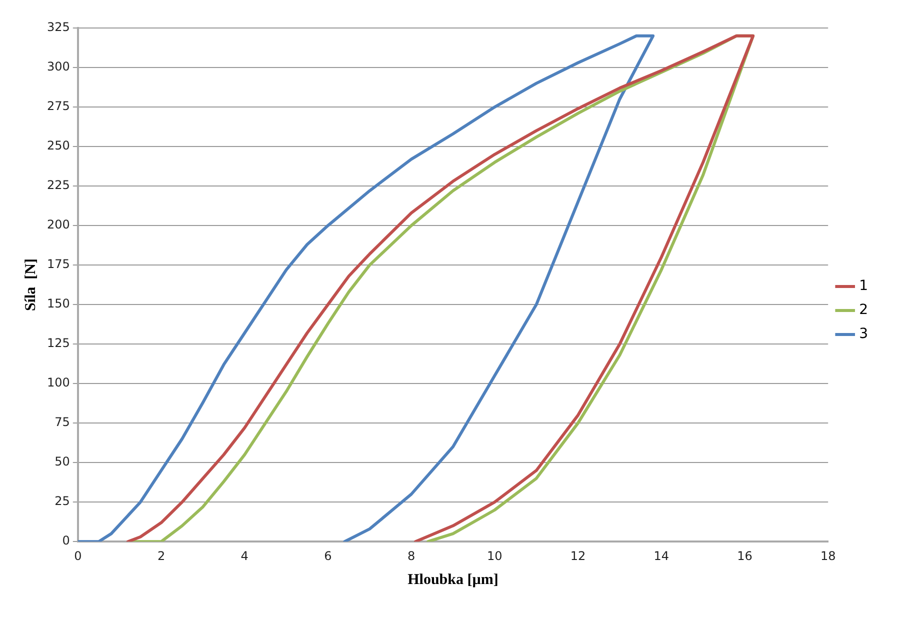 This screenshot has height=619, width=914. What do you see at coordinates (58, 67) in the screenshot?
I see `y-tick-label: 300` at bounding box center [58, 67].